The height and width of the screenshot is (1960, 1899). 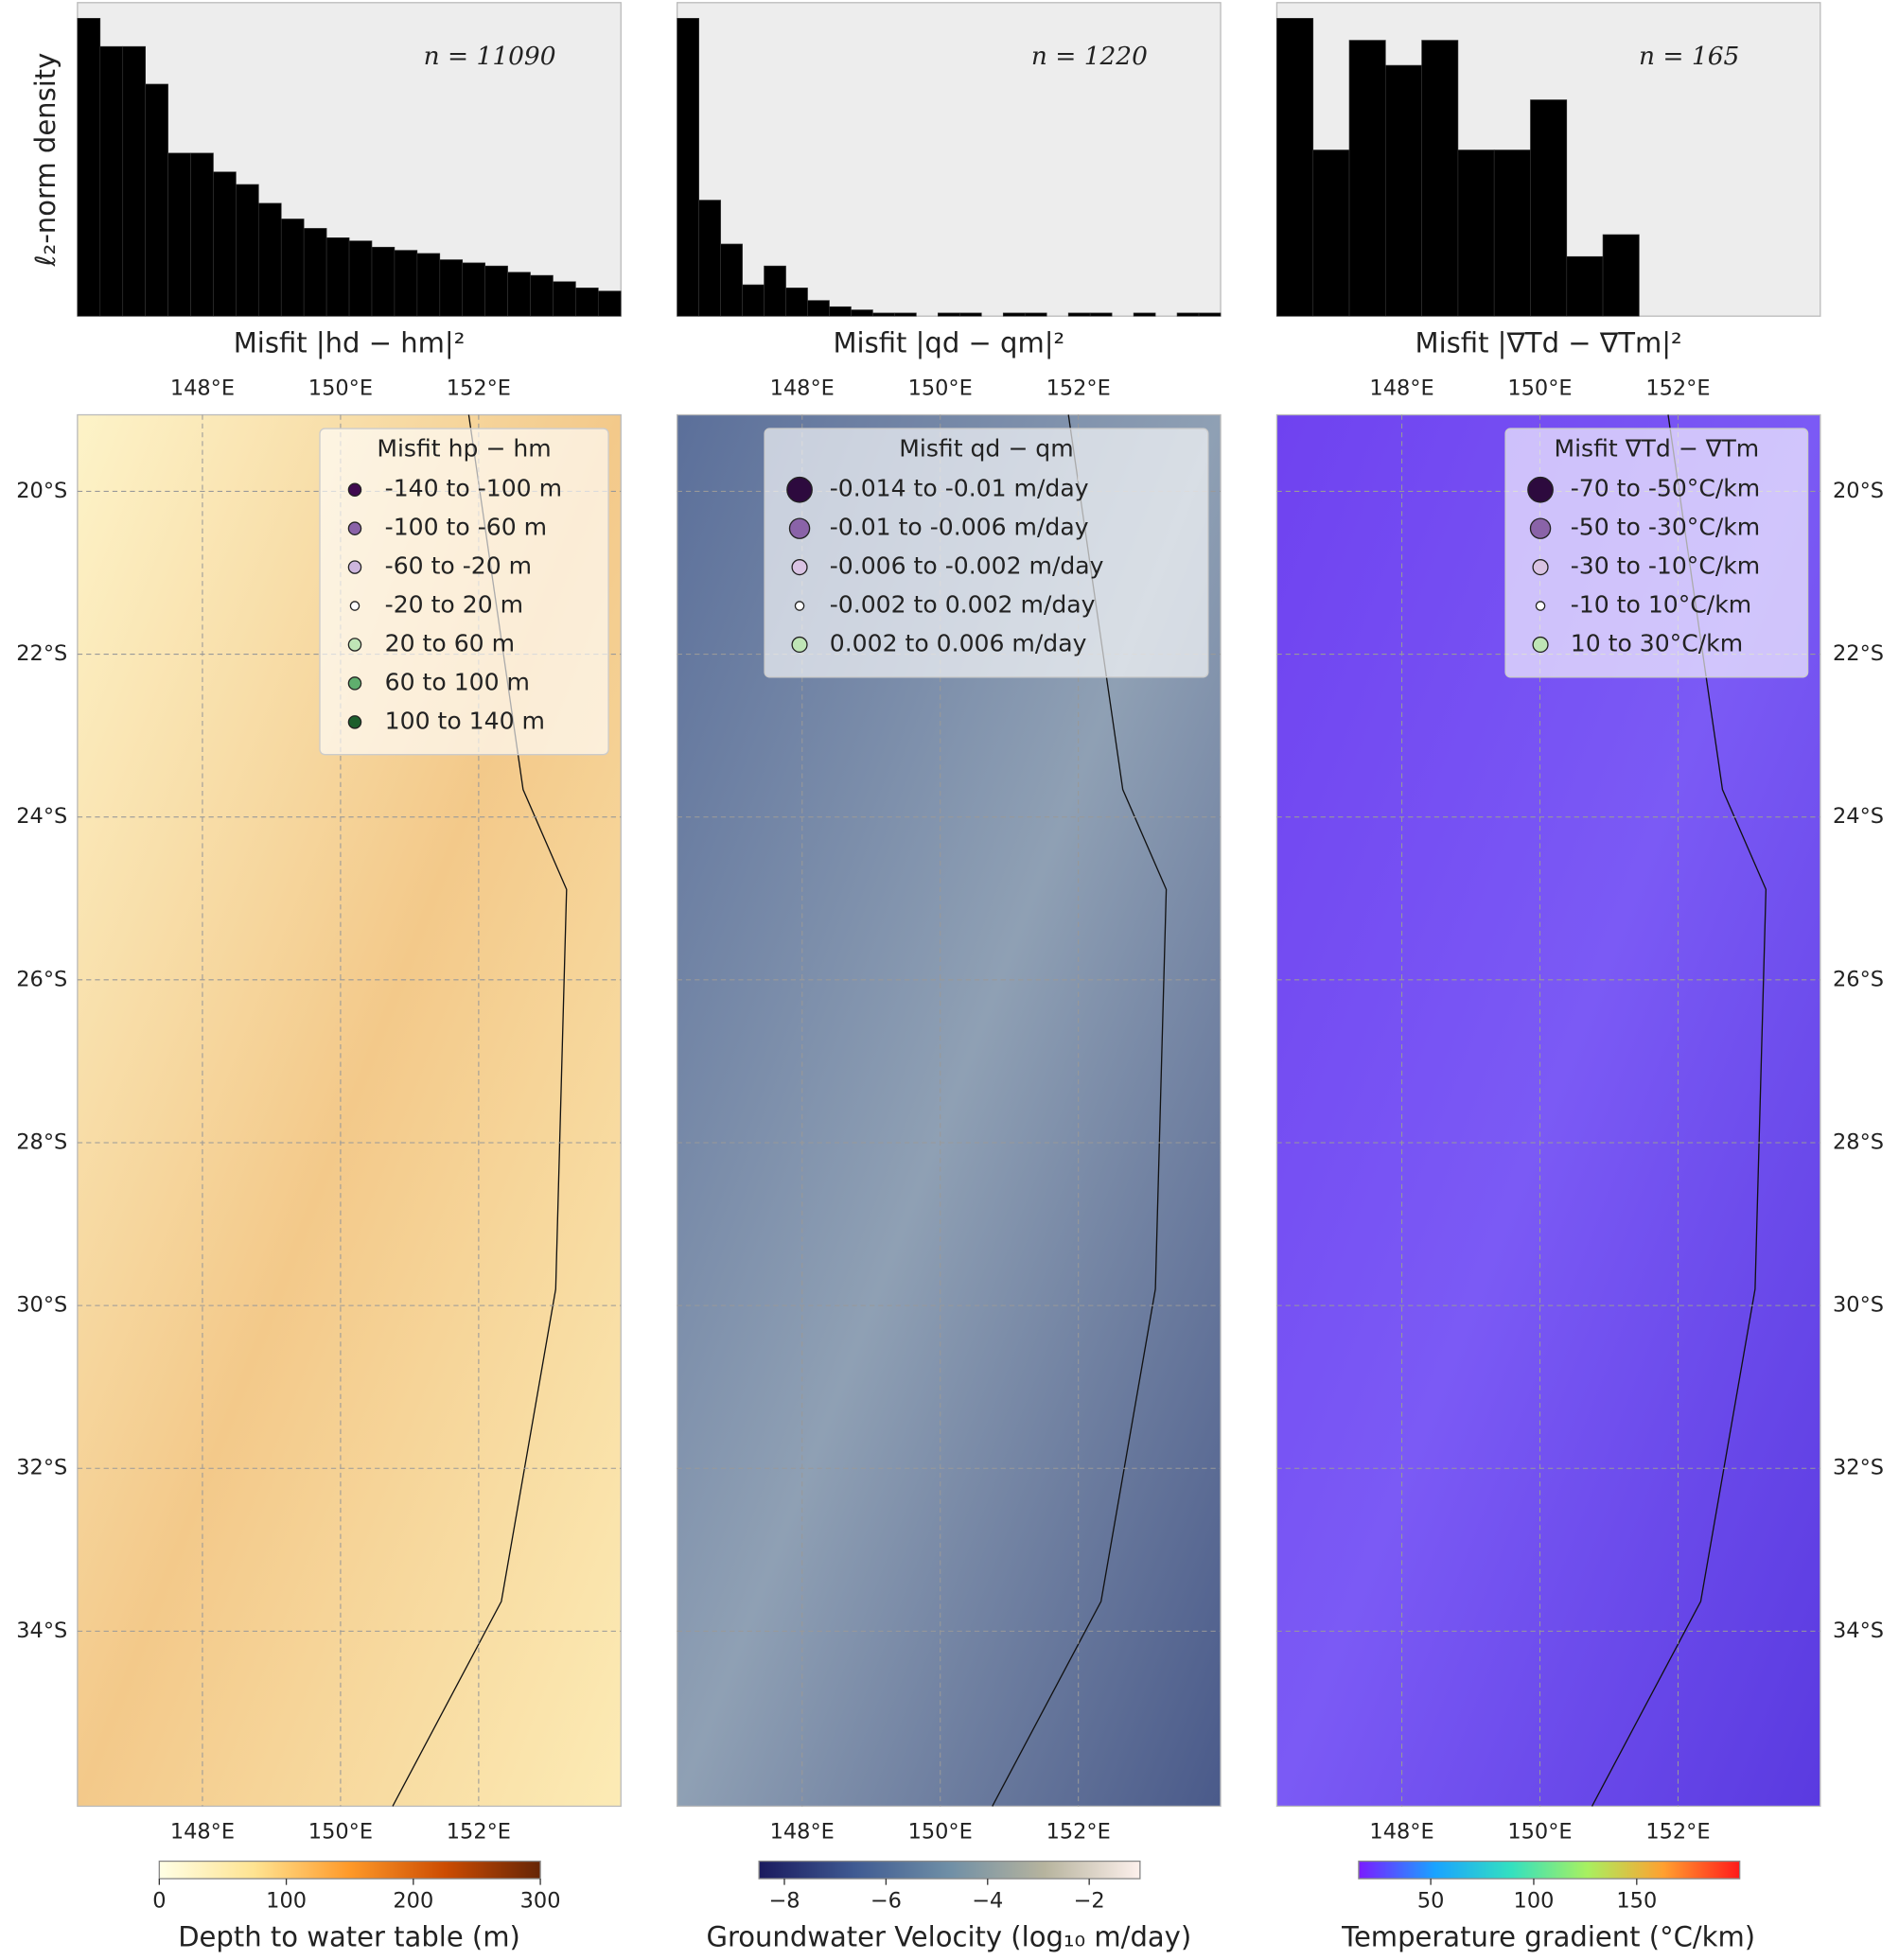 What do you see at coordinates (1689, 56) in the screenshot?
I see `annotation: n = 165` at bounding box center [1689, 56].